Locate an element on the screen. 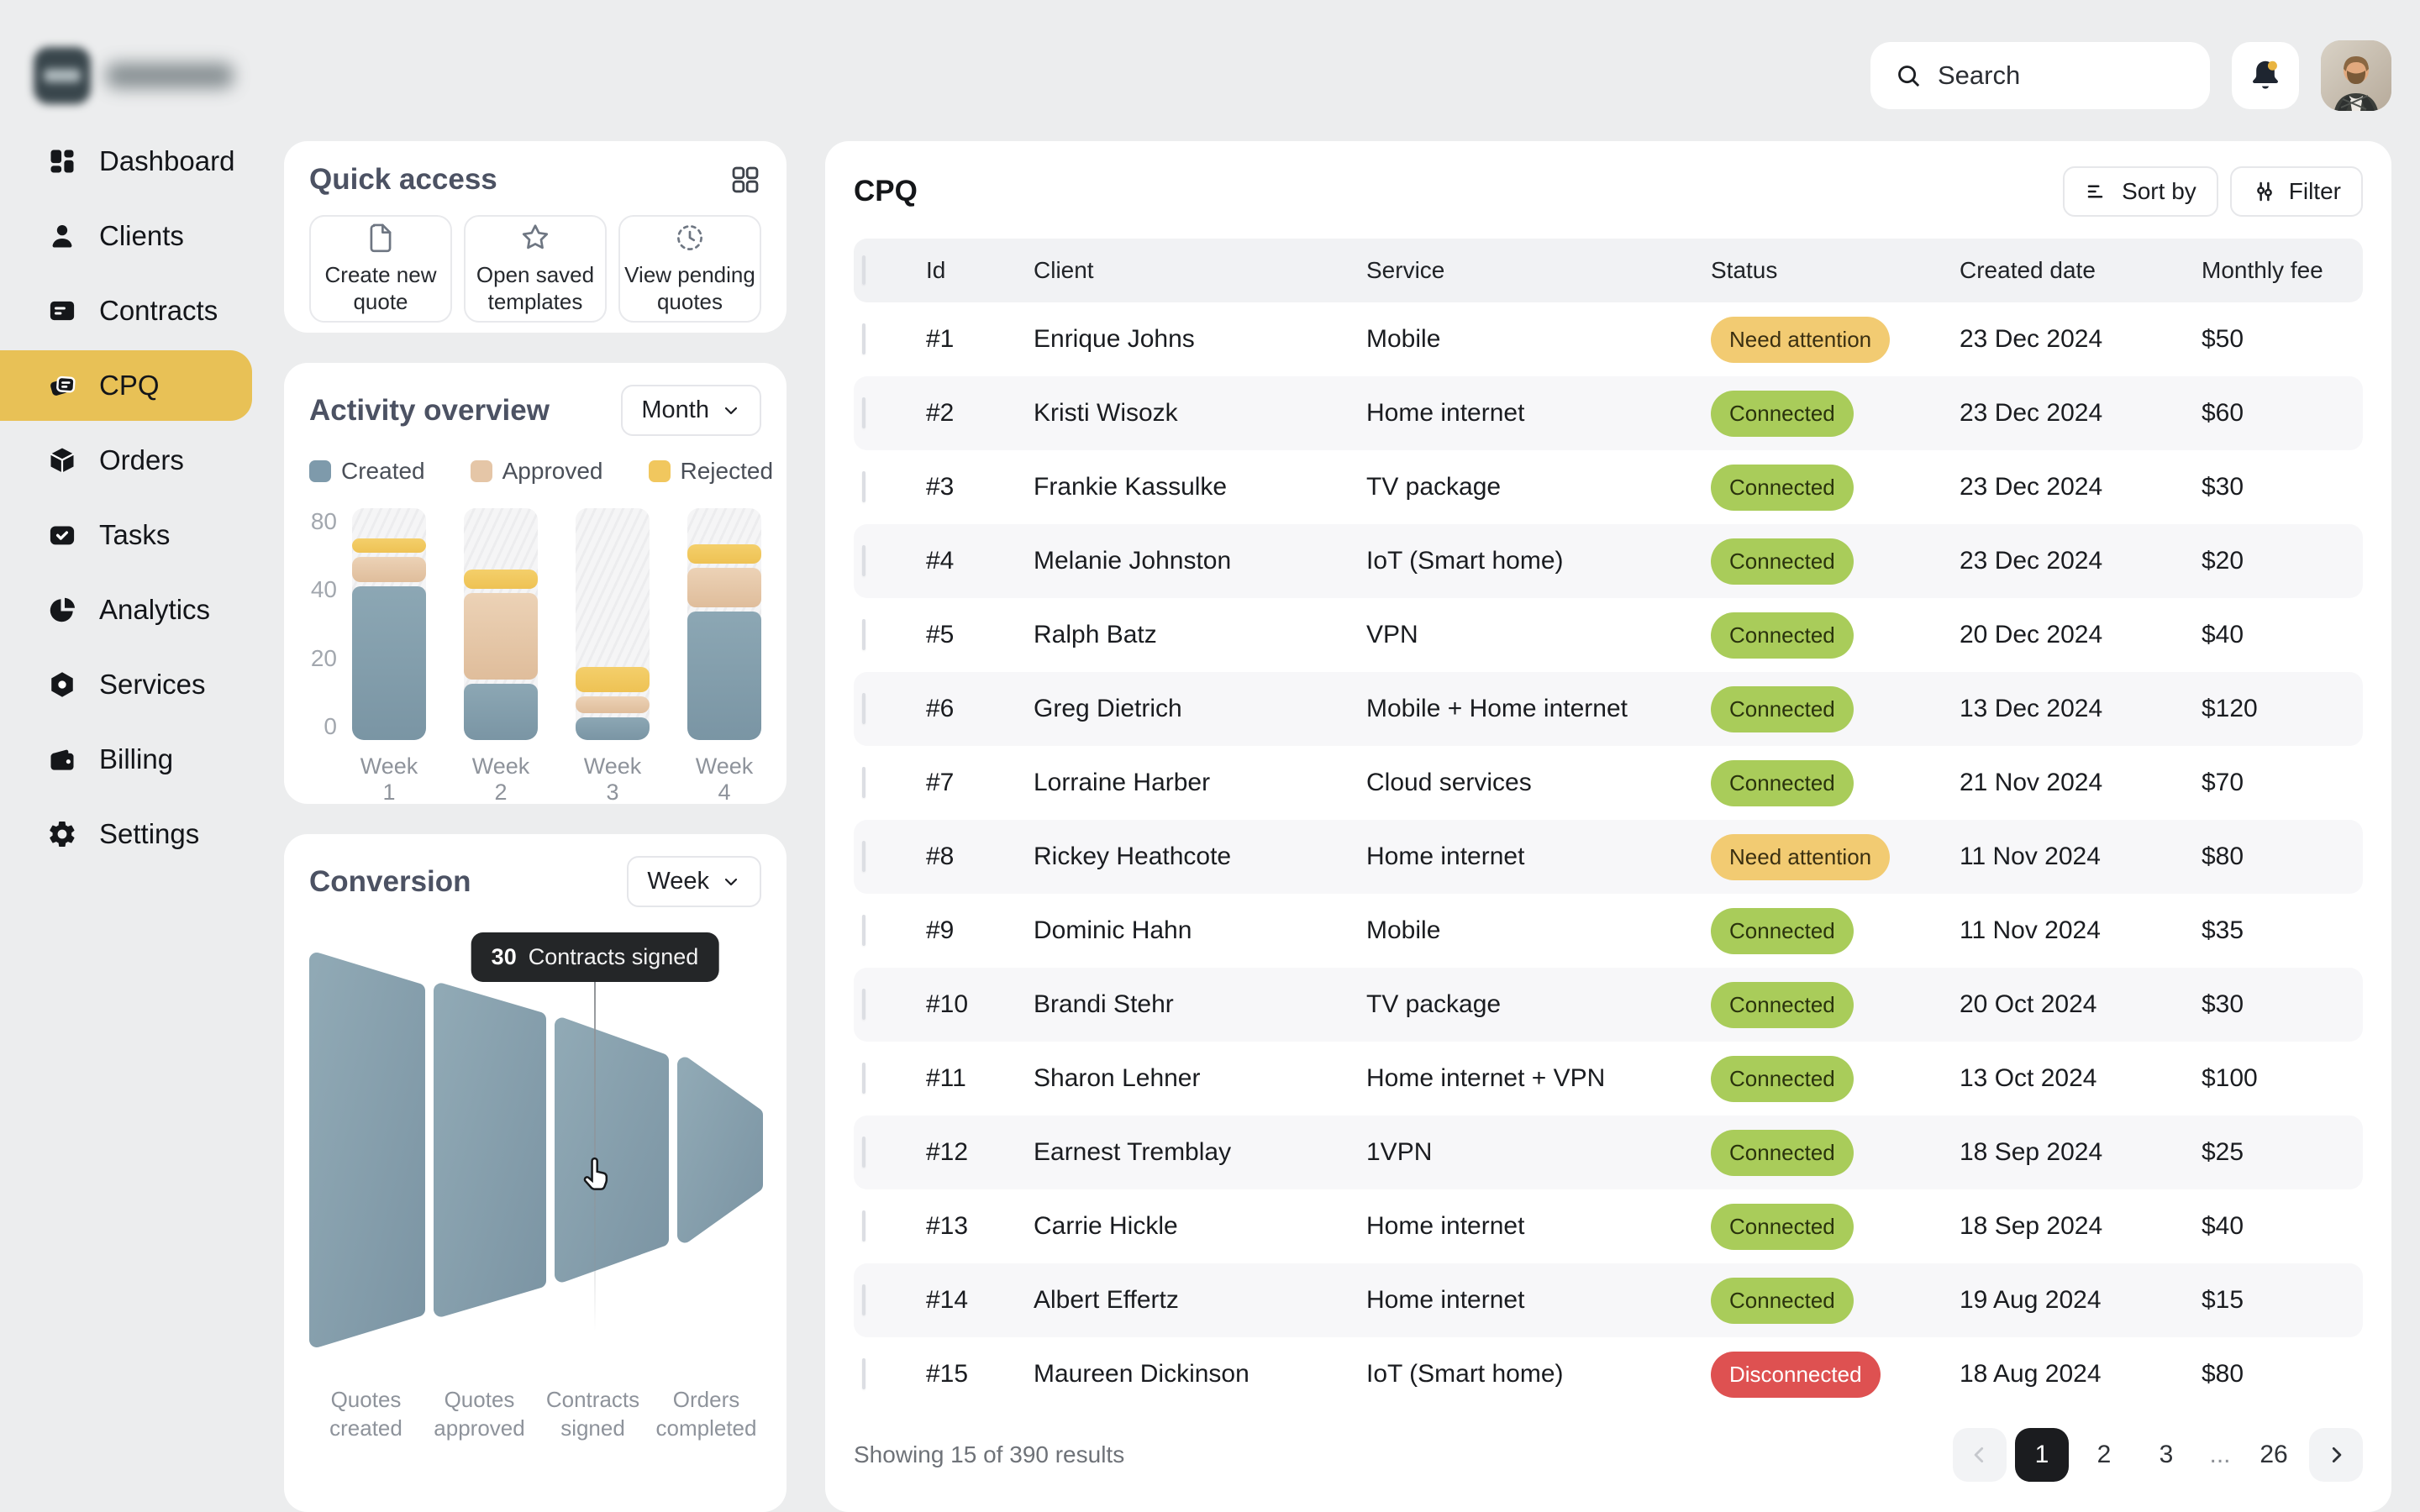 The width and height of the screenshot is (2420, 1512). sidebar-item-cpq: CPQ is located at coordinates (126, 385).